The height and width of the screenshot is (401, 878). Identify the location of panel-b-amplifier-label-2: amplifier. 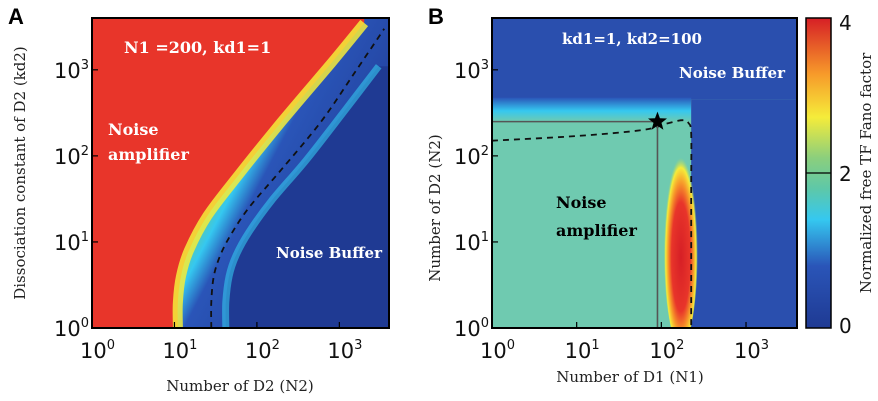
(596, 230).